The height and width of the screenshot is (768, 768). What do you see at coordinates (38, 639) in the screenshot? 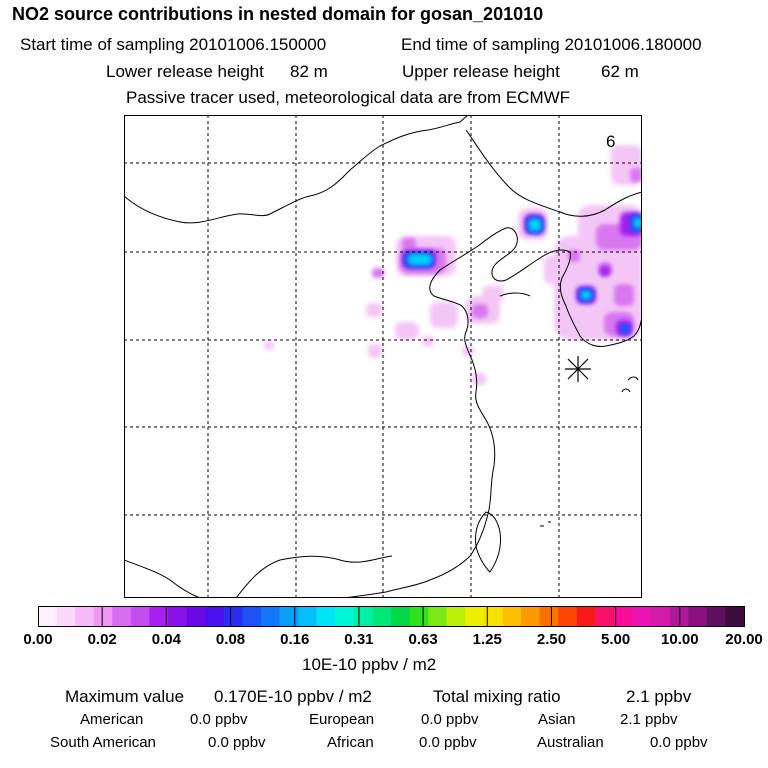
I see `colorbar-label: 0.00` at bounding box center [38, 639].